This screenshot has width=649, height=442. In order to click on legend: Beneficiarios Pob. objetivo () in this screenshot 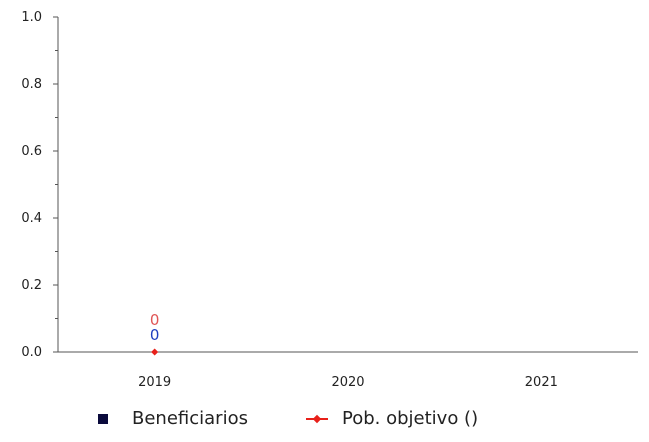, I will do `click(324, 423)`.